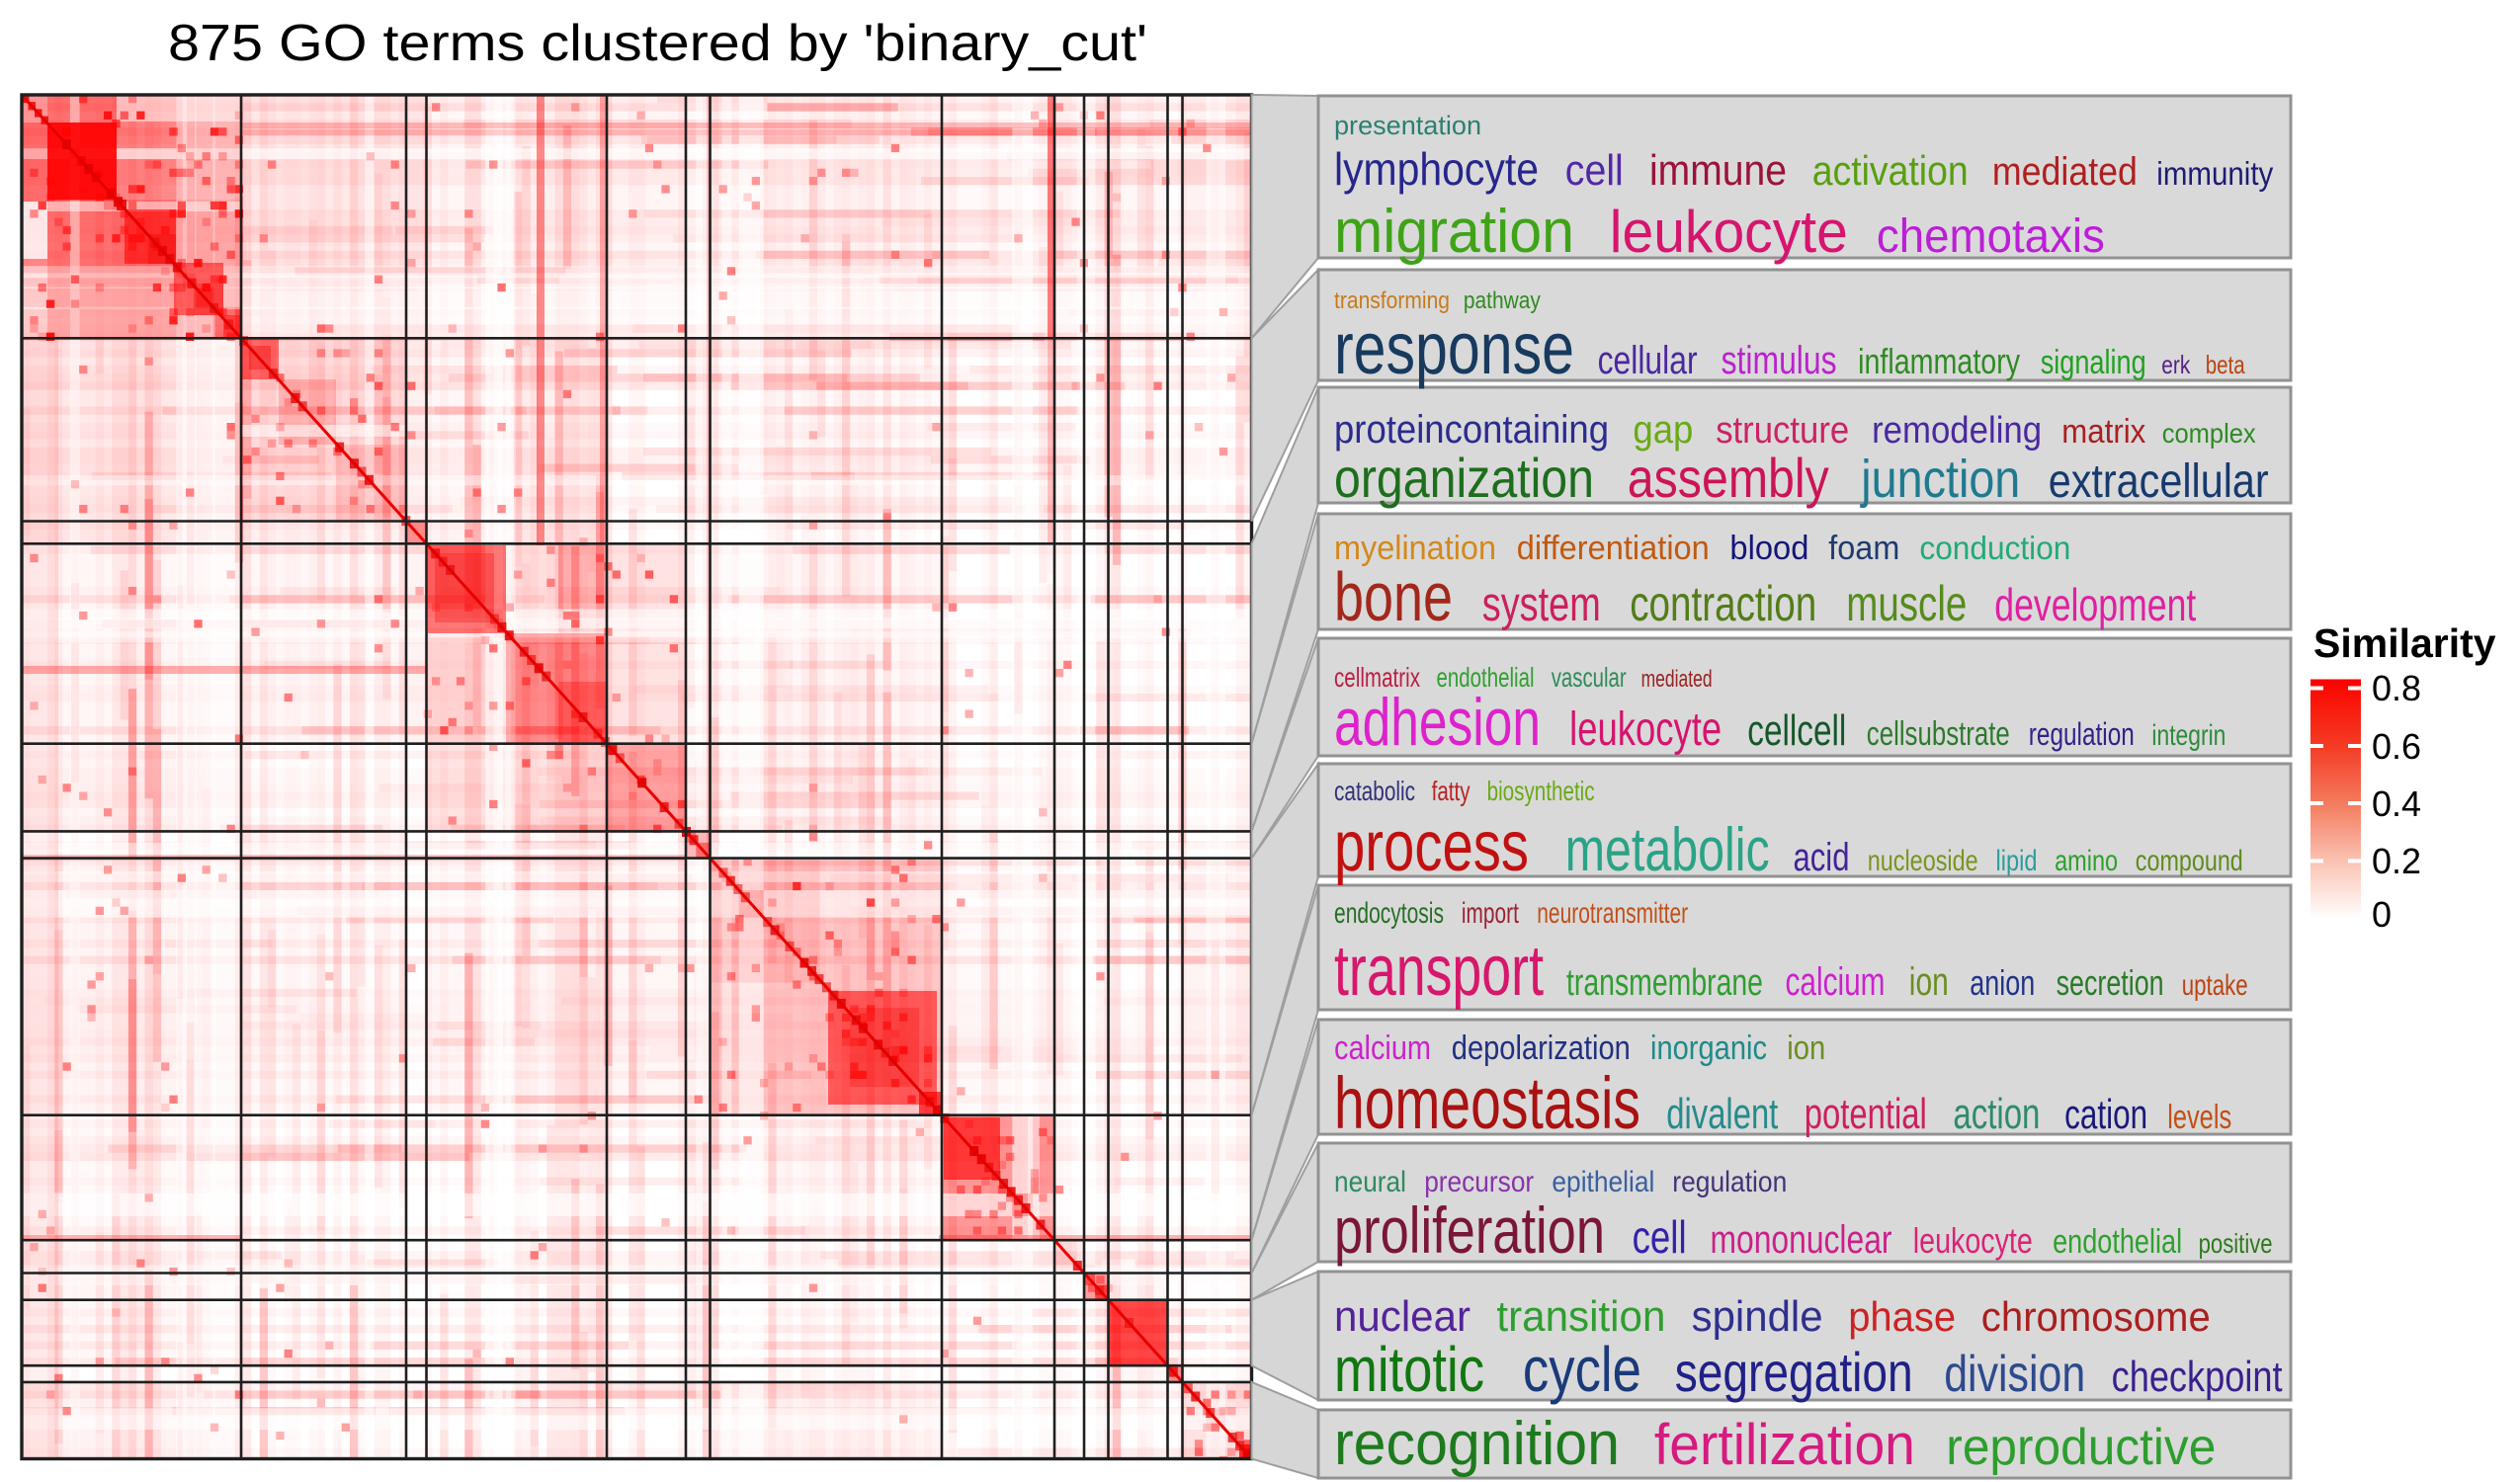 The height and width of the screenshot is (1482, 2520). I want to click on svg-text: Similarity, so click(2404, 643).